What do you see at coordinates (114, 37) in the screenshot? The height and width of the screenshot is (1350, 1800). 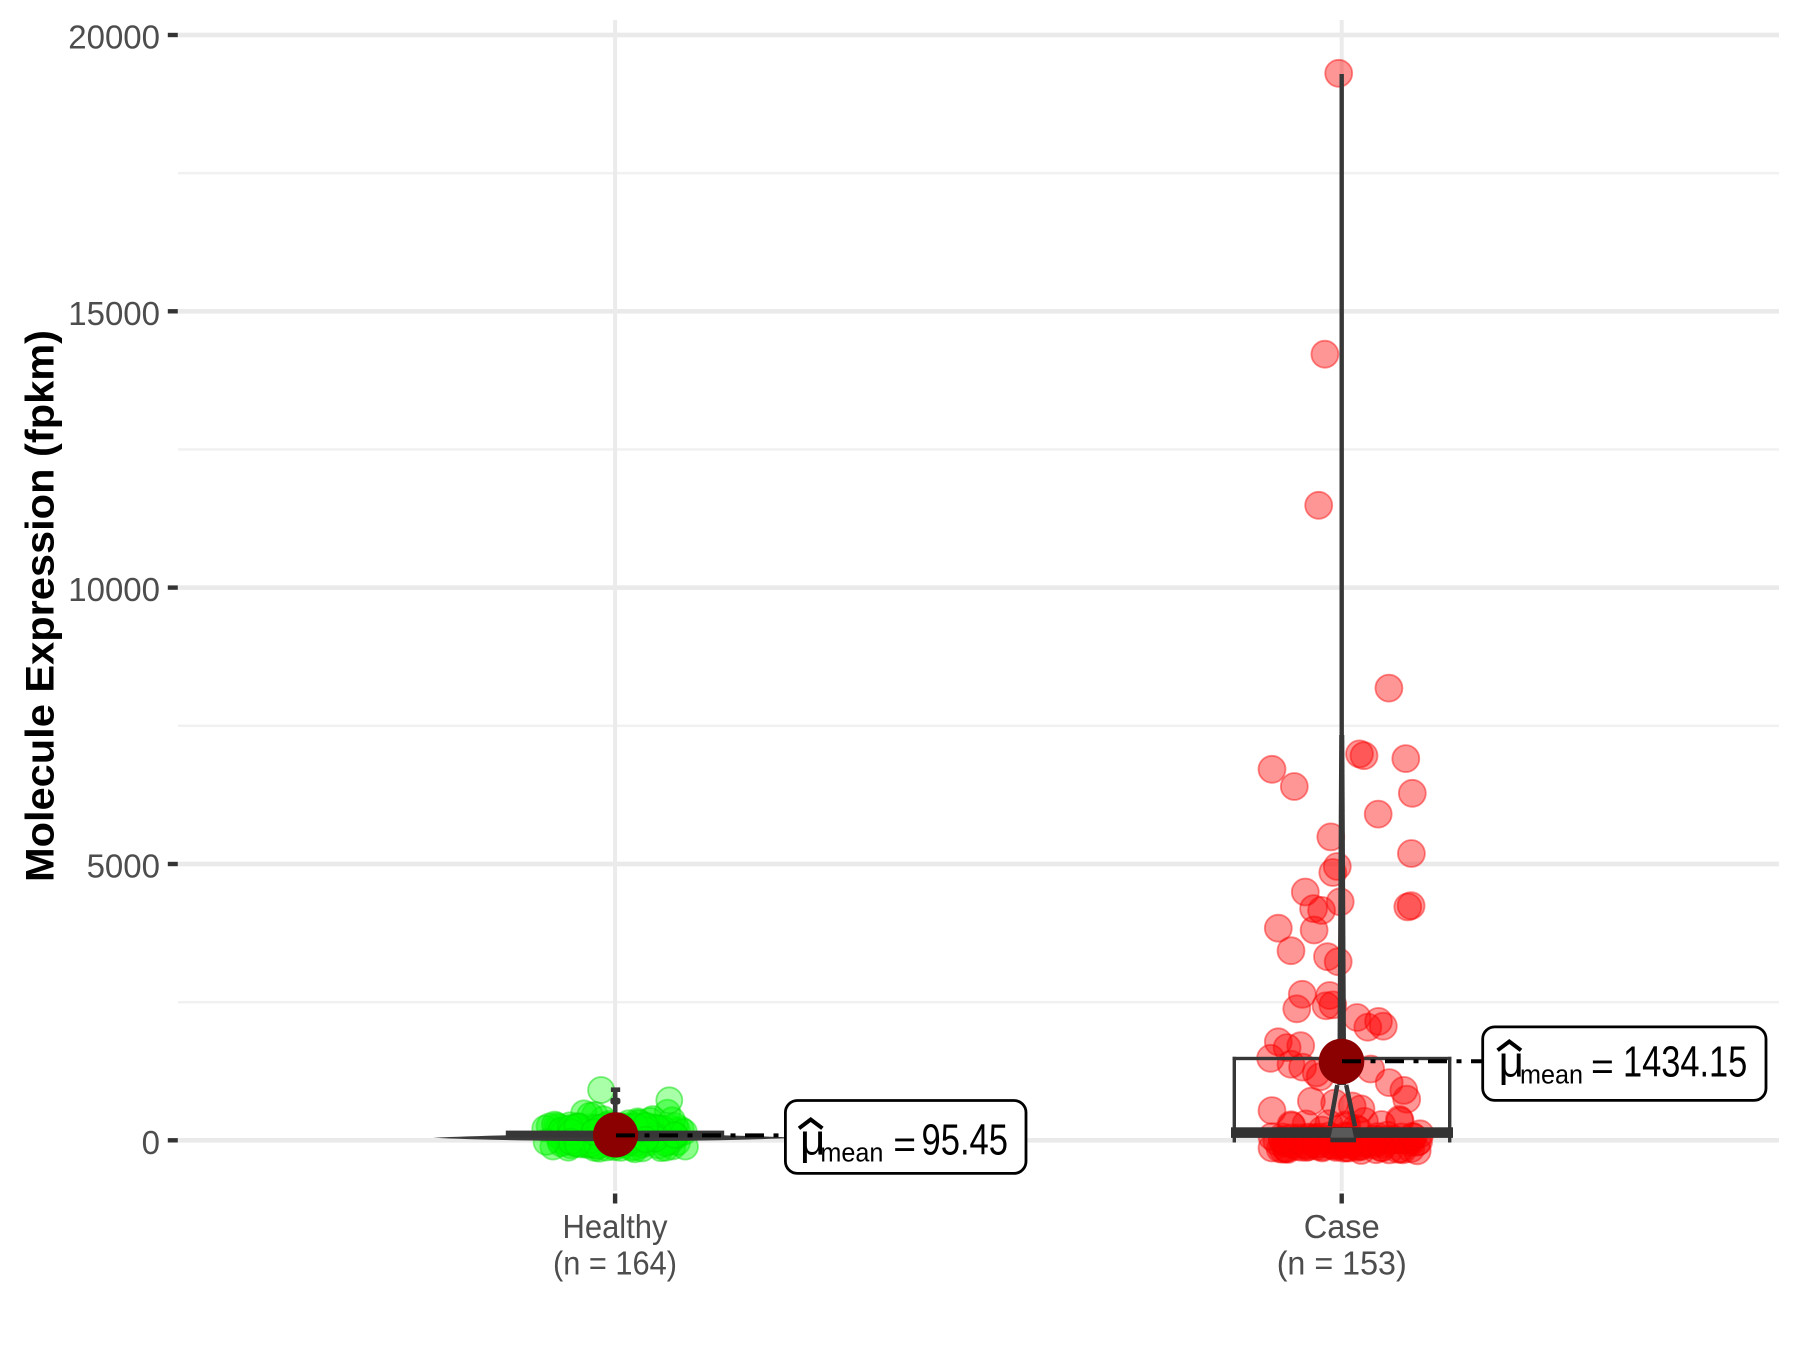 I see `svg-text: 20000` at bounding box center [114, 37].